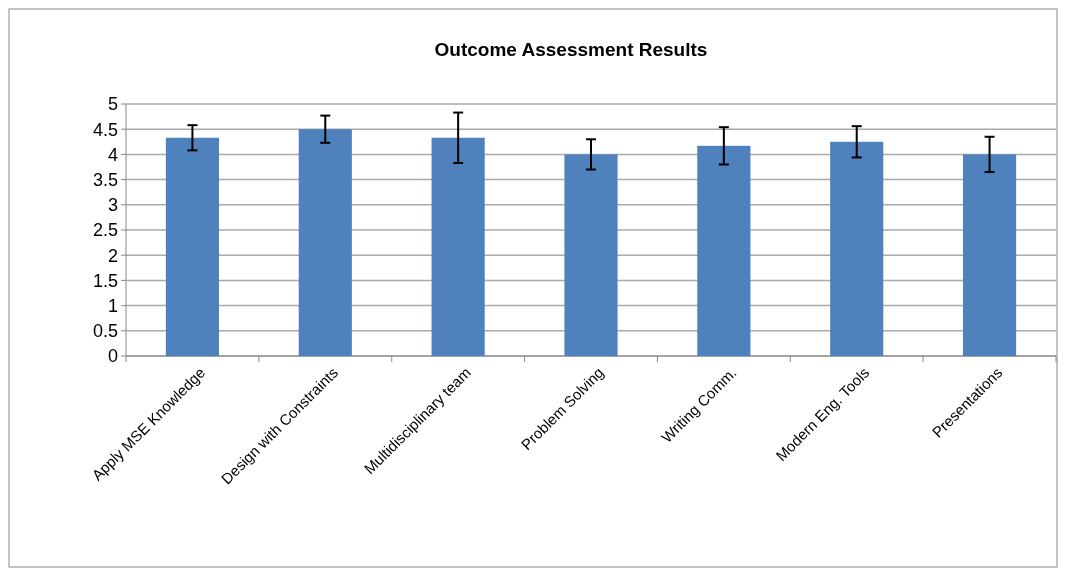 The width and height of the screenshot is (1068, 580). Describe the element at coordinates (112, 305) in the screenshot. I see `y-tick-label: 1` at that location.